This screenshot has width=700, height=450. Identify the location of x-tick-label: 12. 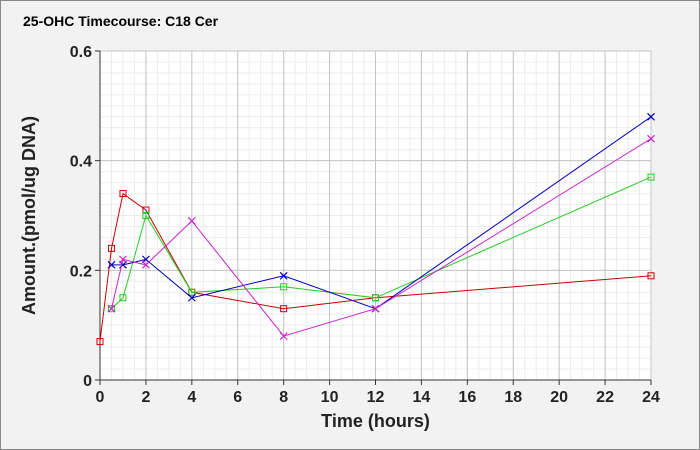
(376, 397).